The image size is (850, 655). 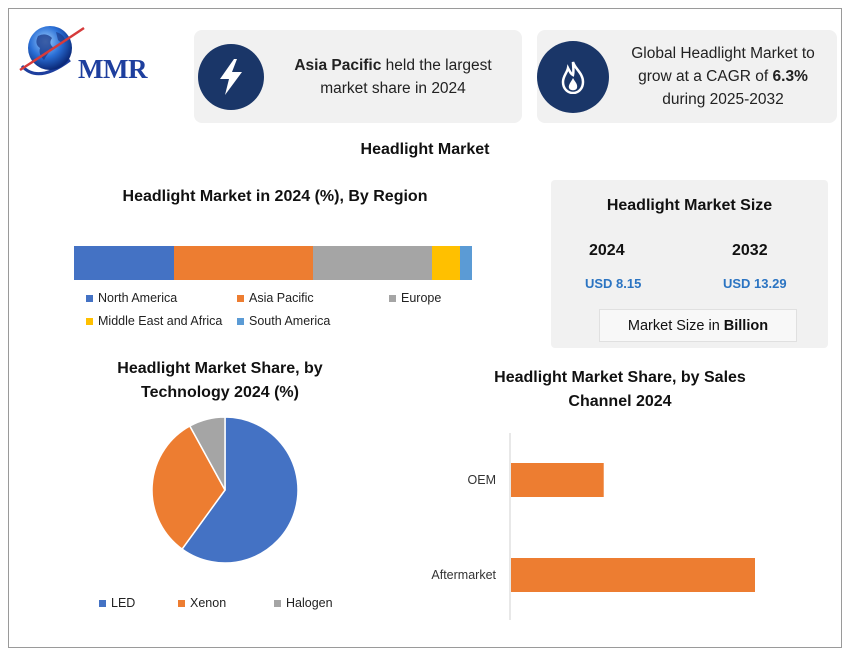 What do you see at coordinates (633, 575) in the screenshot?
I see `bar-aftermarket` at bounding box center [633, 575].